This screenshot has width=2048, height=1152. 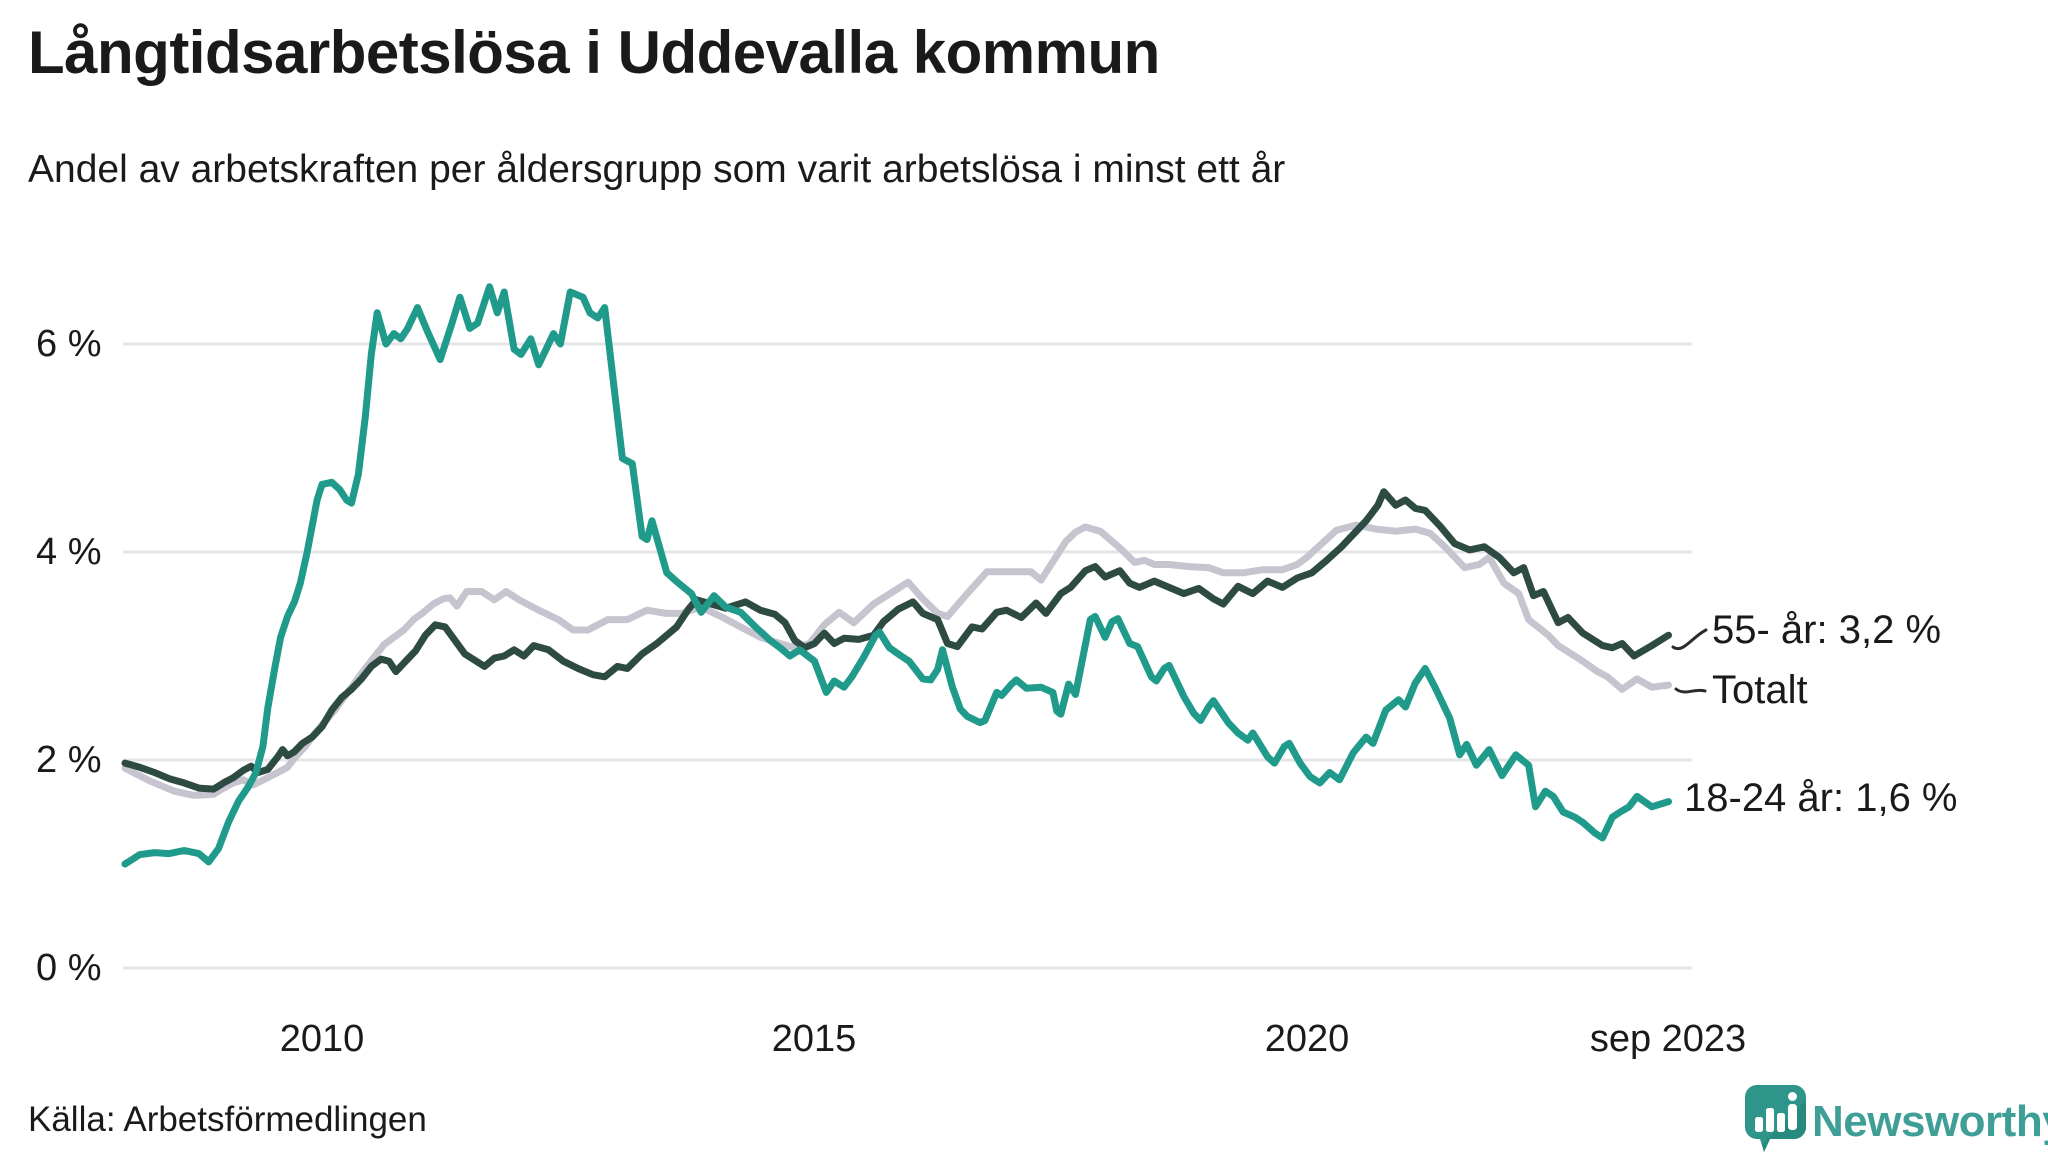 I want to click on page-title: Långtidsarbetslösa i Uddevalla kommun, so click(x=594, y=52).